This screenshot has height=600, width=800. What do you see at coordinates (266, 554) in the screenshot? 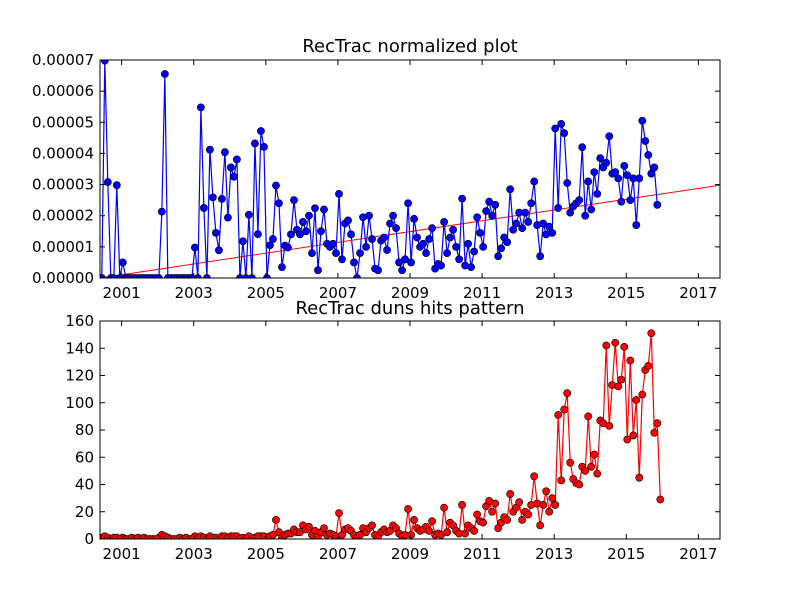
I see `x-tick-label: 2005` at bounding box center [266, 554].